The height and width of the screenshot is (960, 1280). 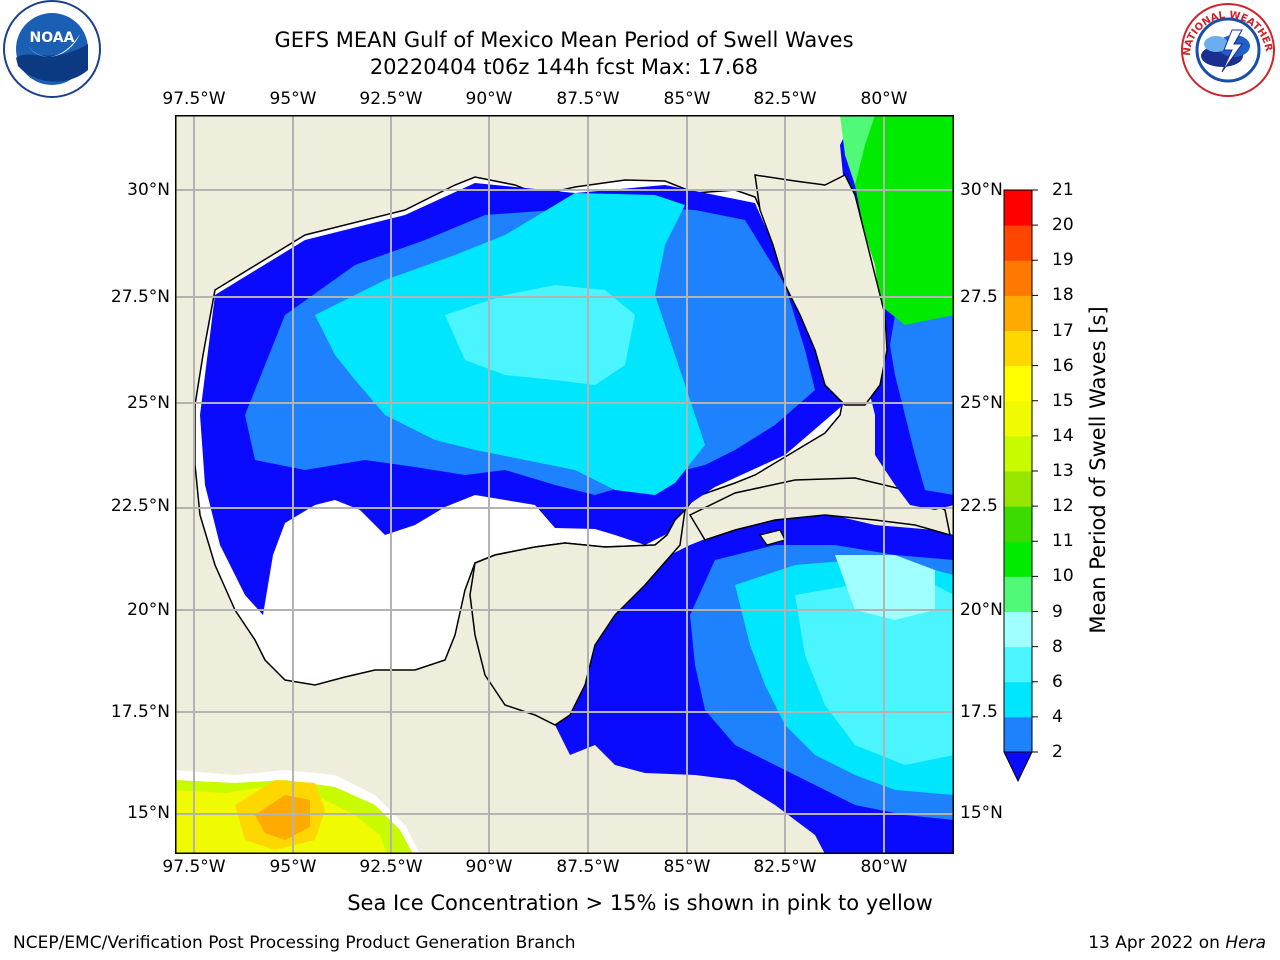 I want to click on colorbar-tick-label: 20, so click(x=1063, y=225).